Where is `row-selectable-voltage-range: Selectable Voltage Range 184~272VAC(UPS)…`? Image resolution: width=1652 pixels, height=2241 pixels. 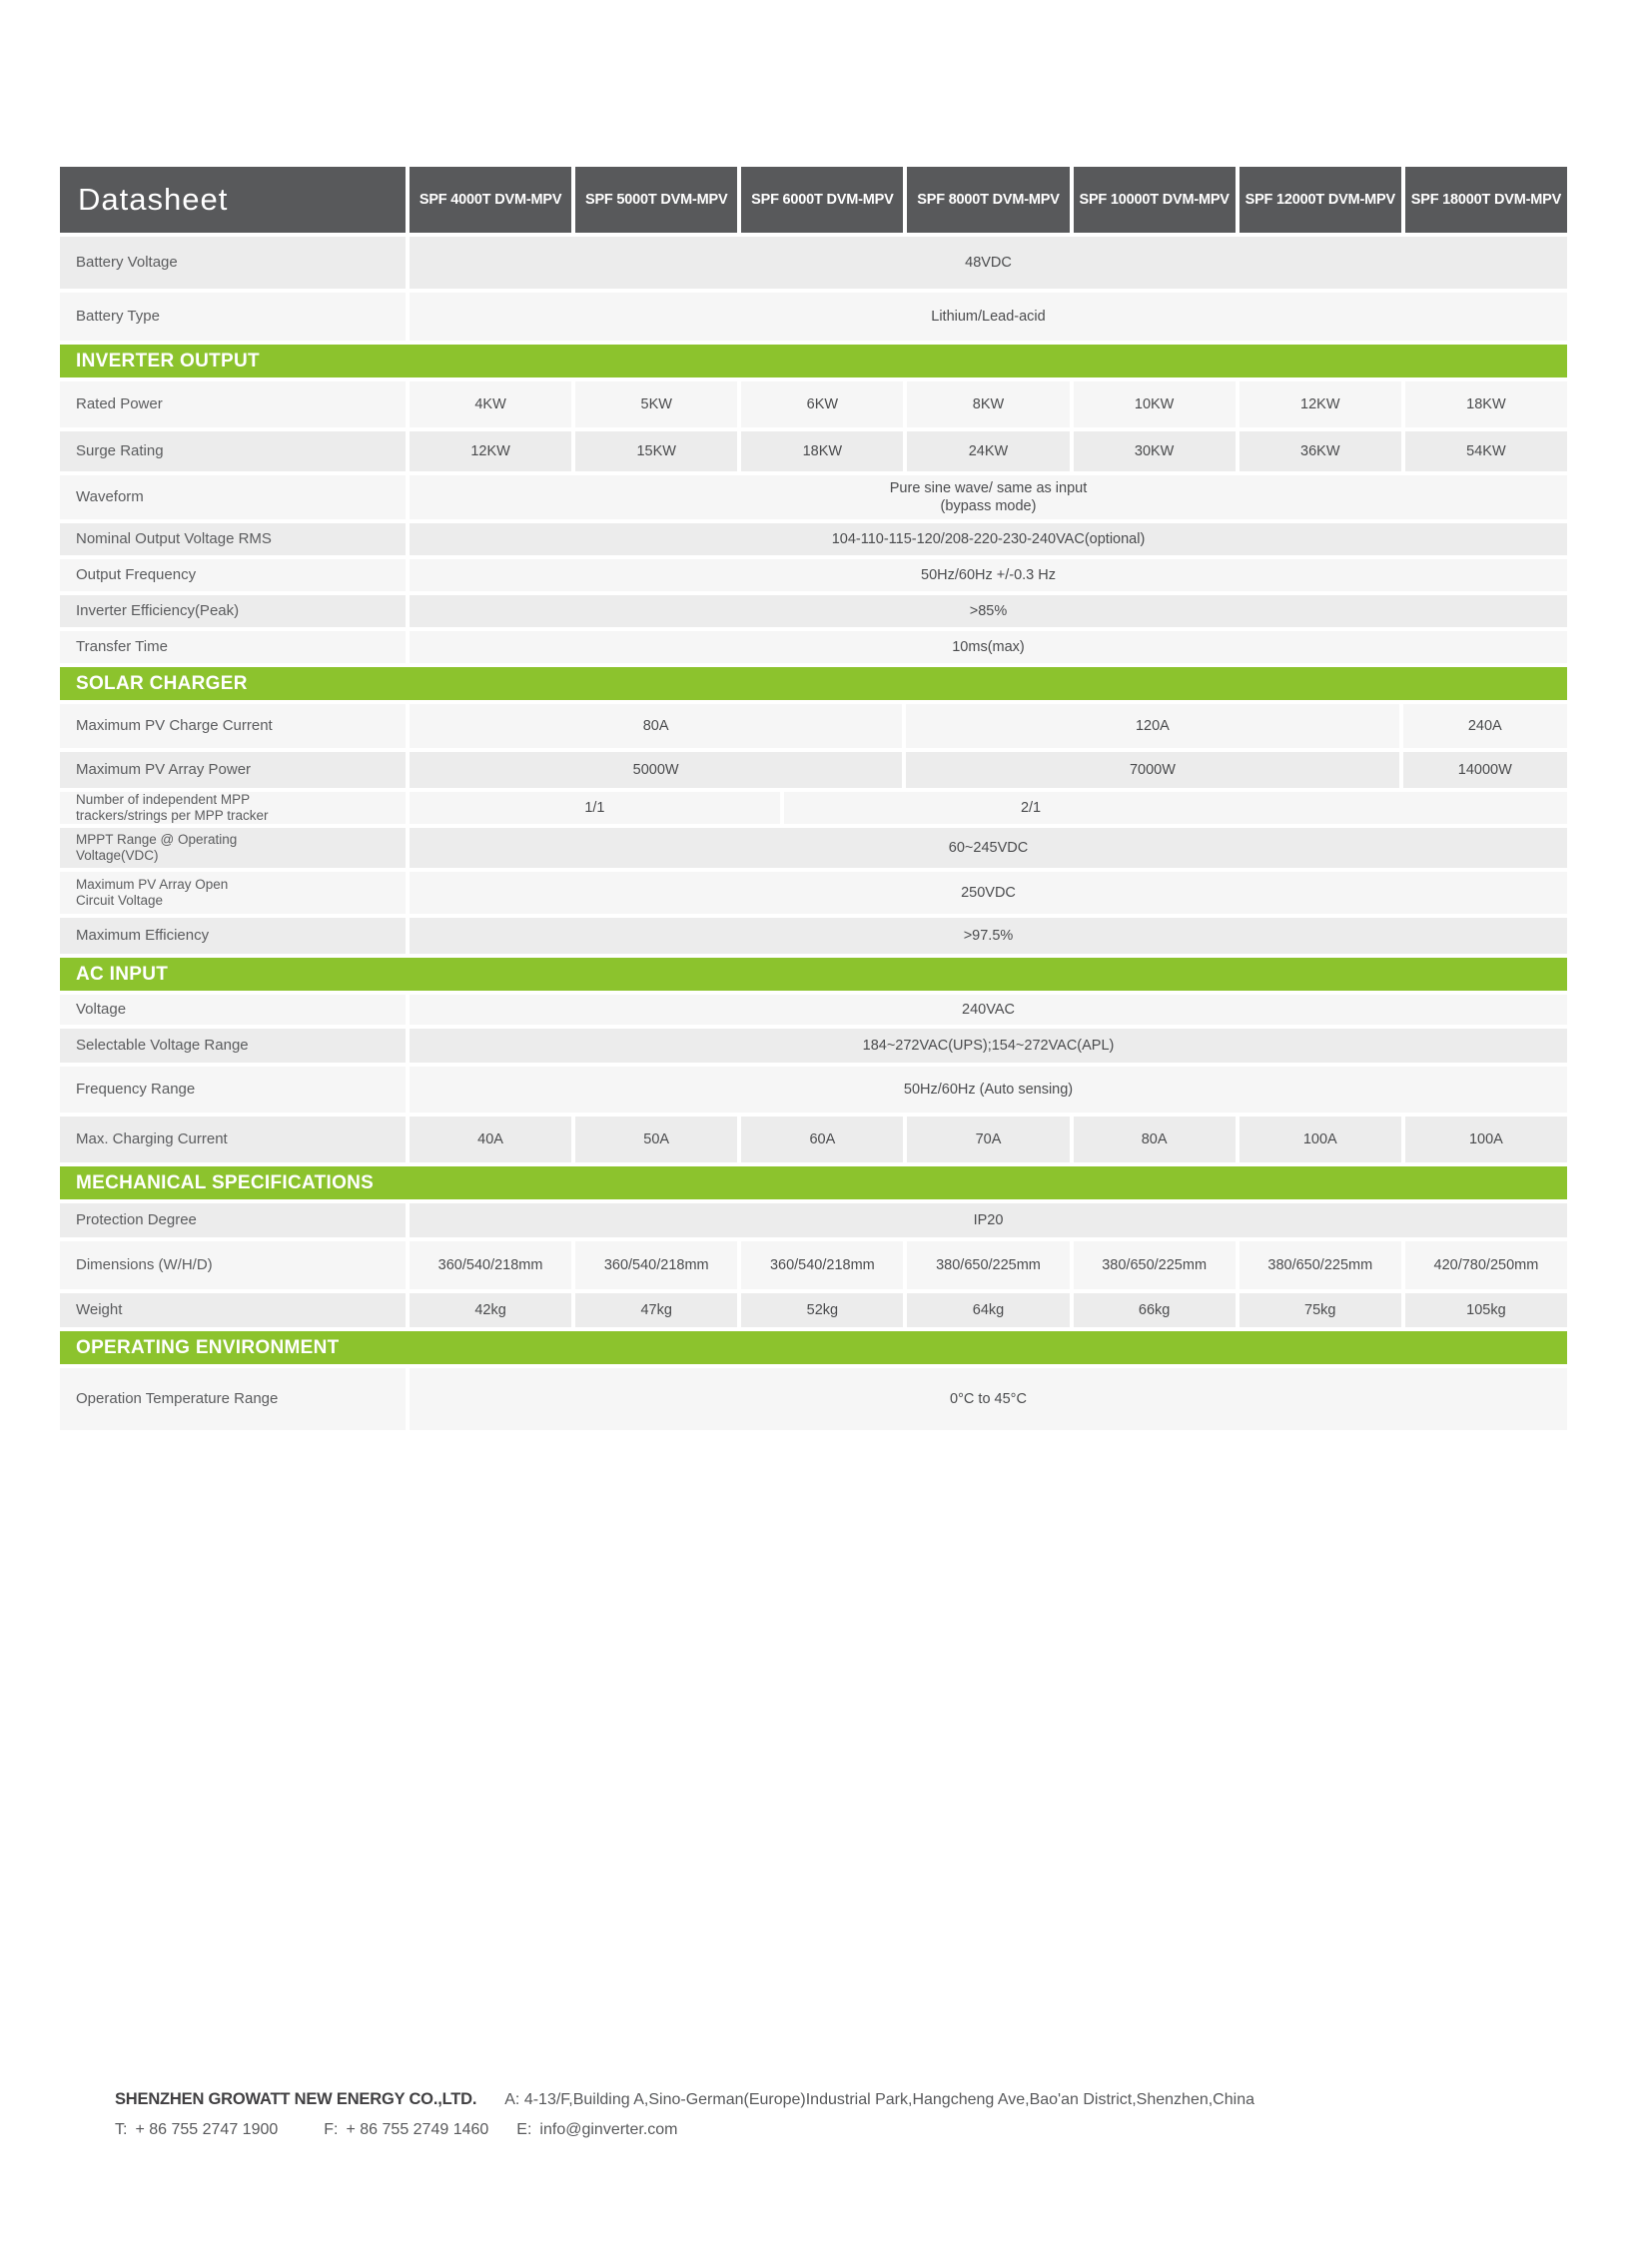 row-selectable-voltage-range: Selectable Voltage Range 184~272VAC(UPS)… is located at coordinates (813, 1046).